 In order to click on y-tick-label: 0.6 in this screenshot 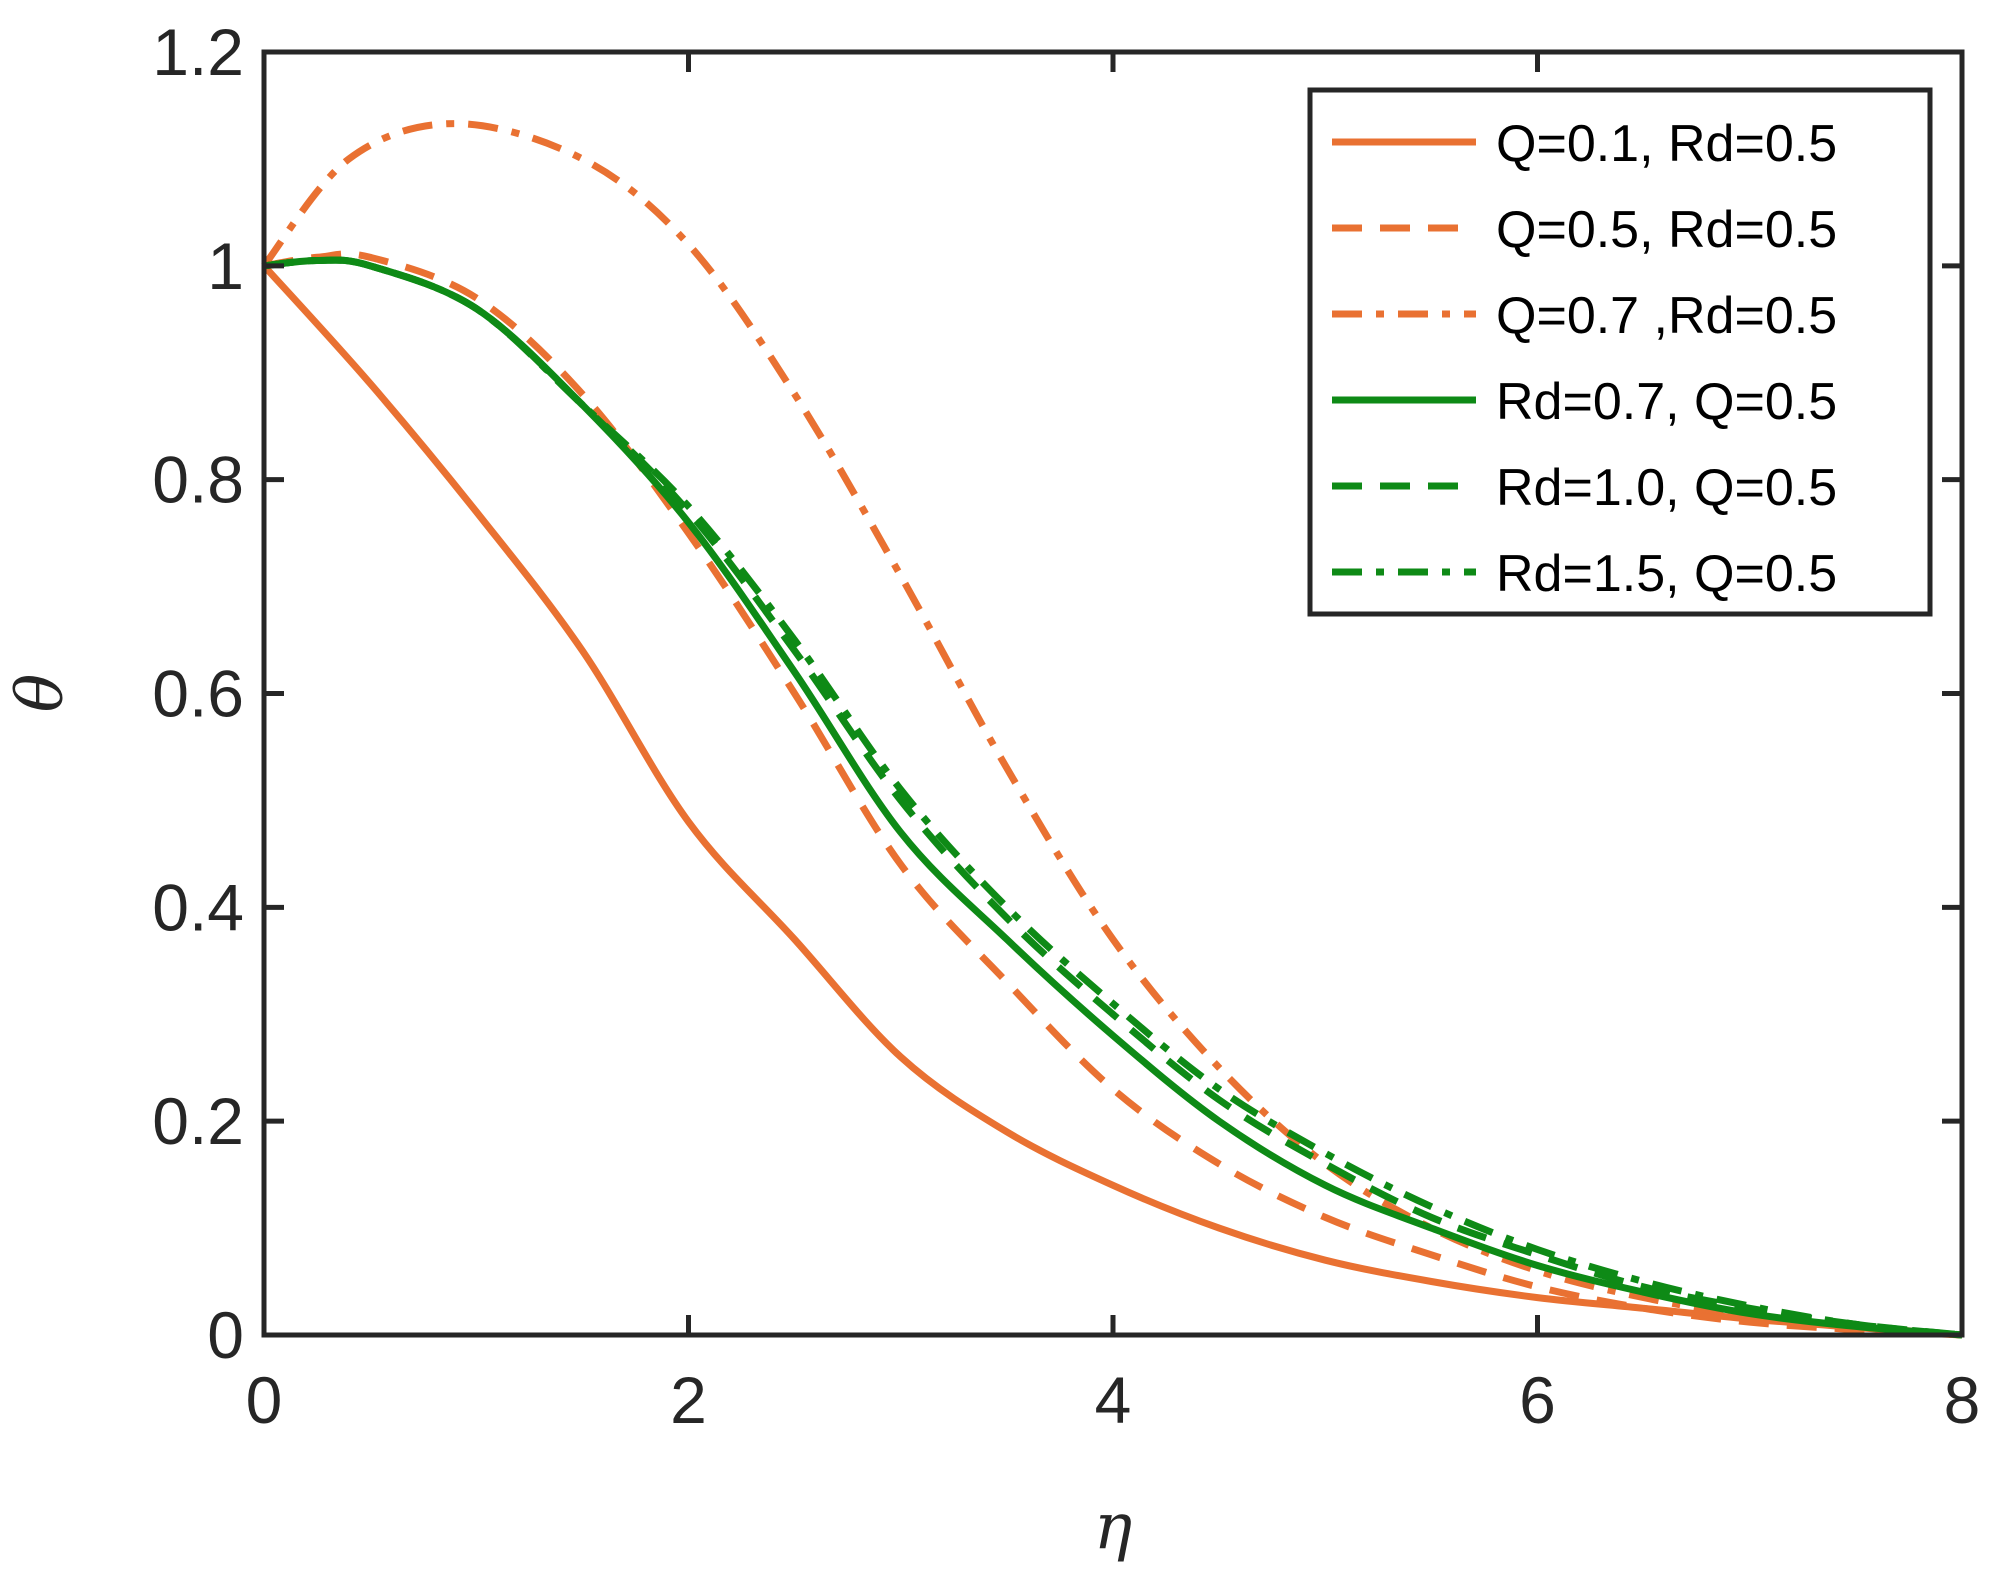, I will do `click(198, 694)`.